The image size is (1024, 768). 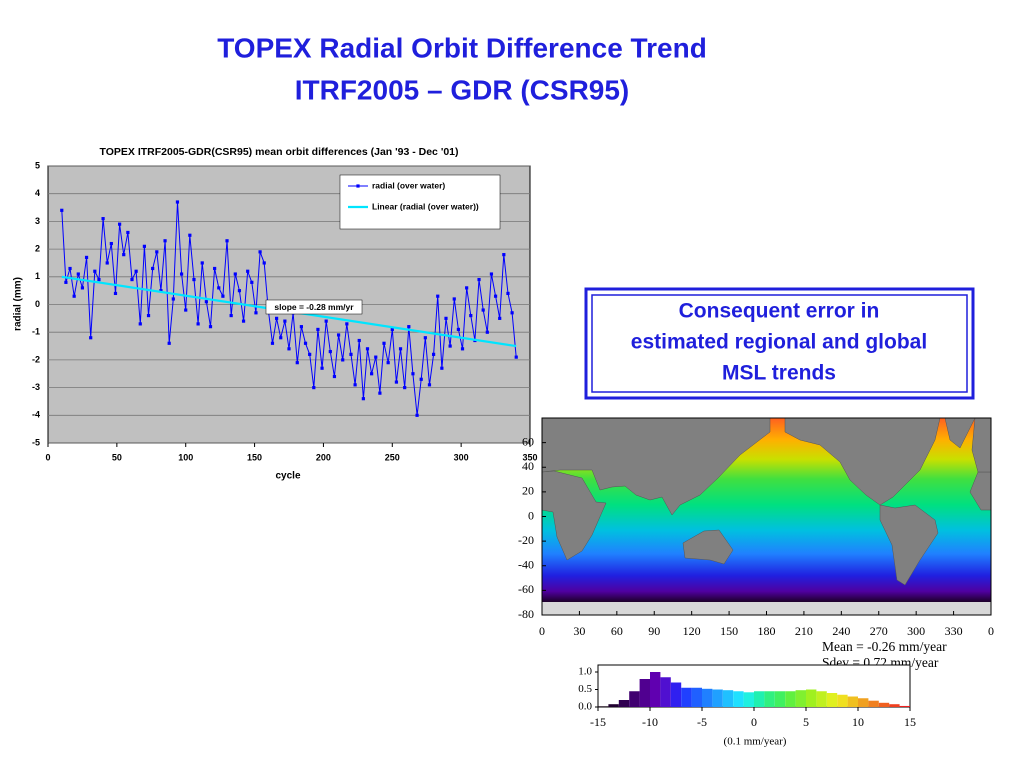 What do you see at coordinates (36, 415) in the screenshot?
I see `y-tick-label: -4` at bounding box center [36, 415].